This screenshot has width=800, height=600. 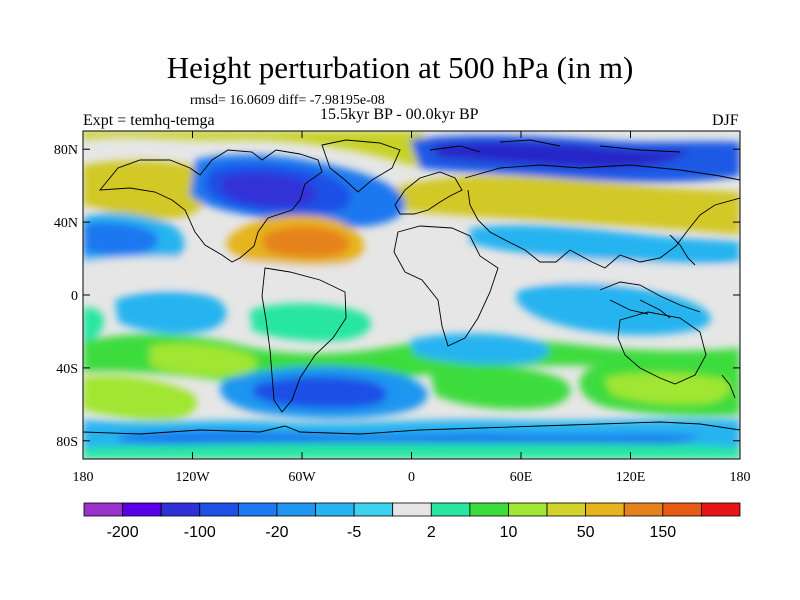 What do you see at coordinates (140, 398) in the screenshot?
I see `sh-pacific-ridge` at bounding box center [140, 398].